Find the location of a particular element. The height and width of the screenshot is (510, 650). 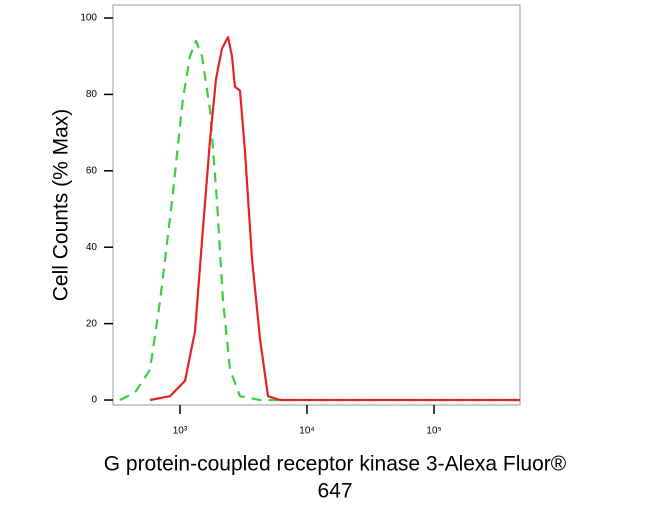

y-tick-label: 20 is located at coordinates (92, 323).